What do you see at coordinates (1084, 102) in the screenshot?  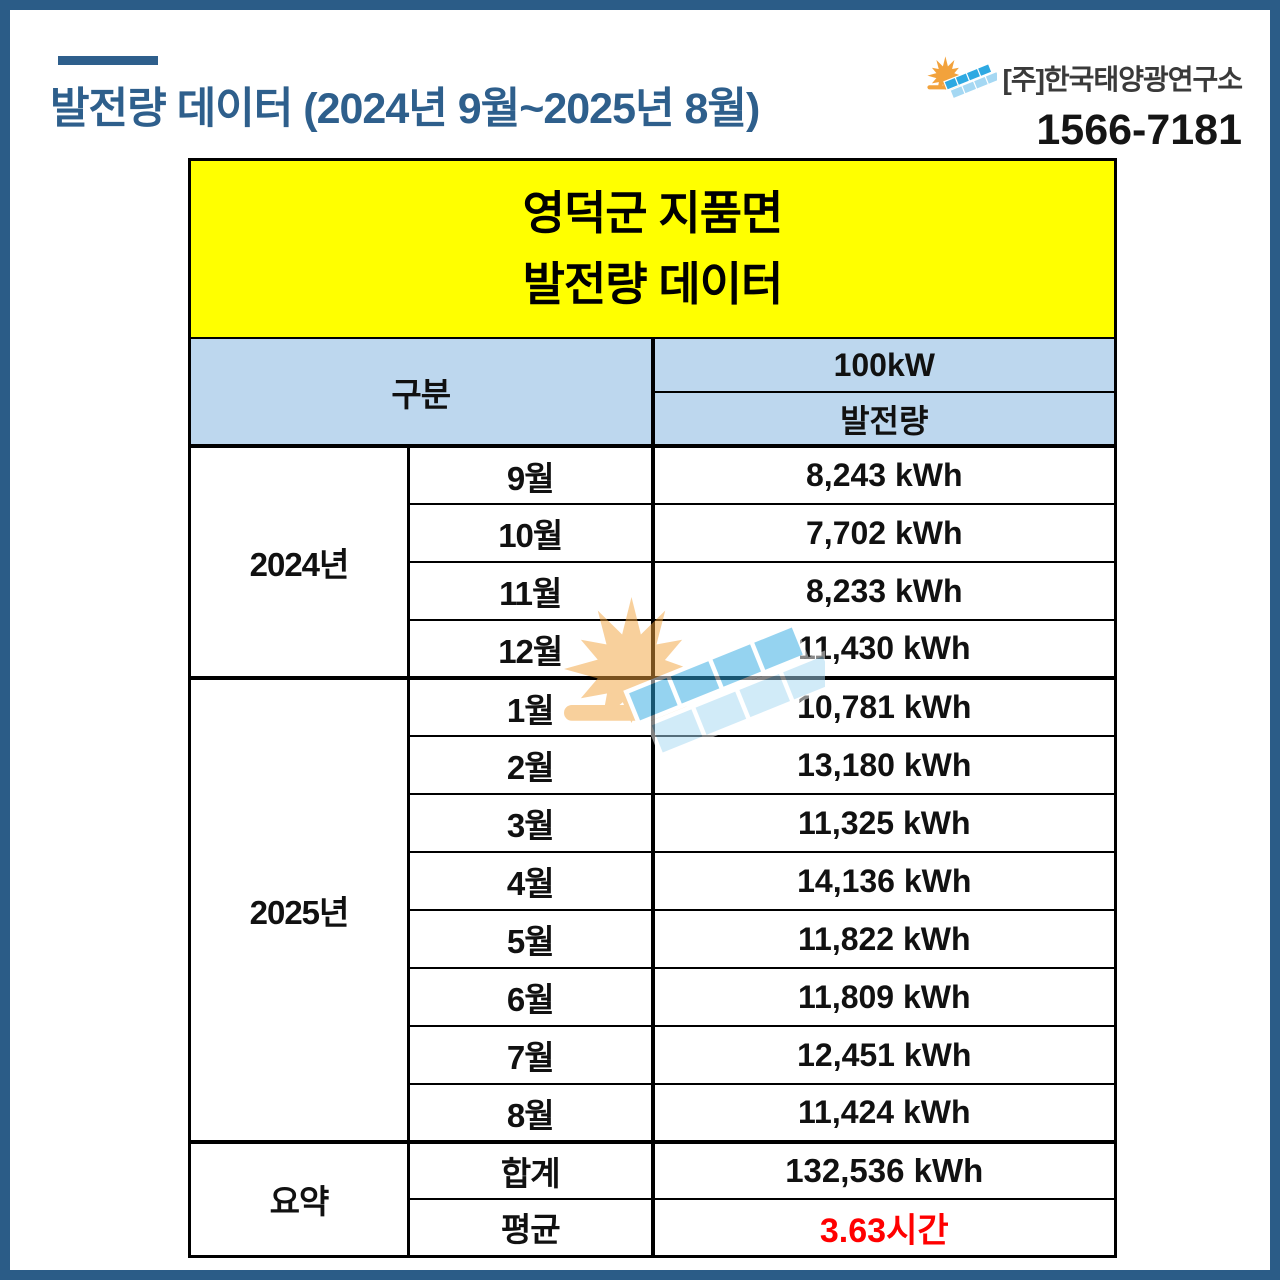 I see `brand-block: [주]한국태양광연구소 1566-7181` at bounding box center [1084, 102].